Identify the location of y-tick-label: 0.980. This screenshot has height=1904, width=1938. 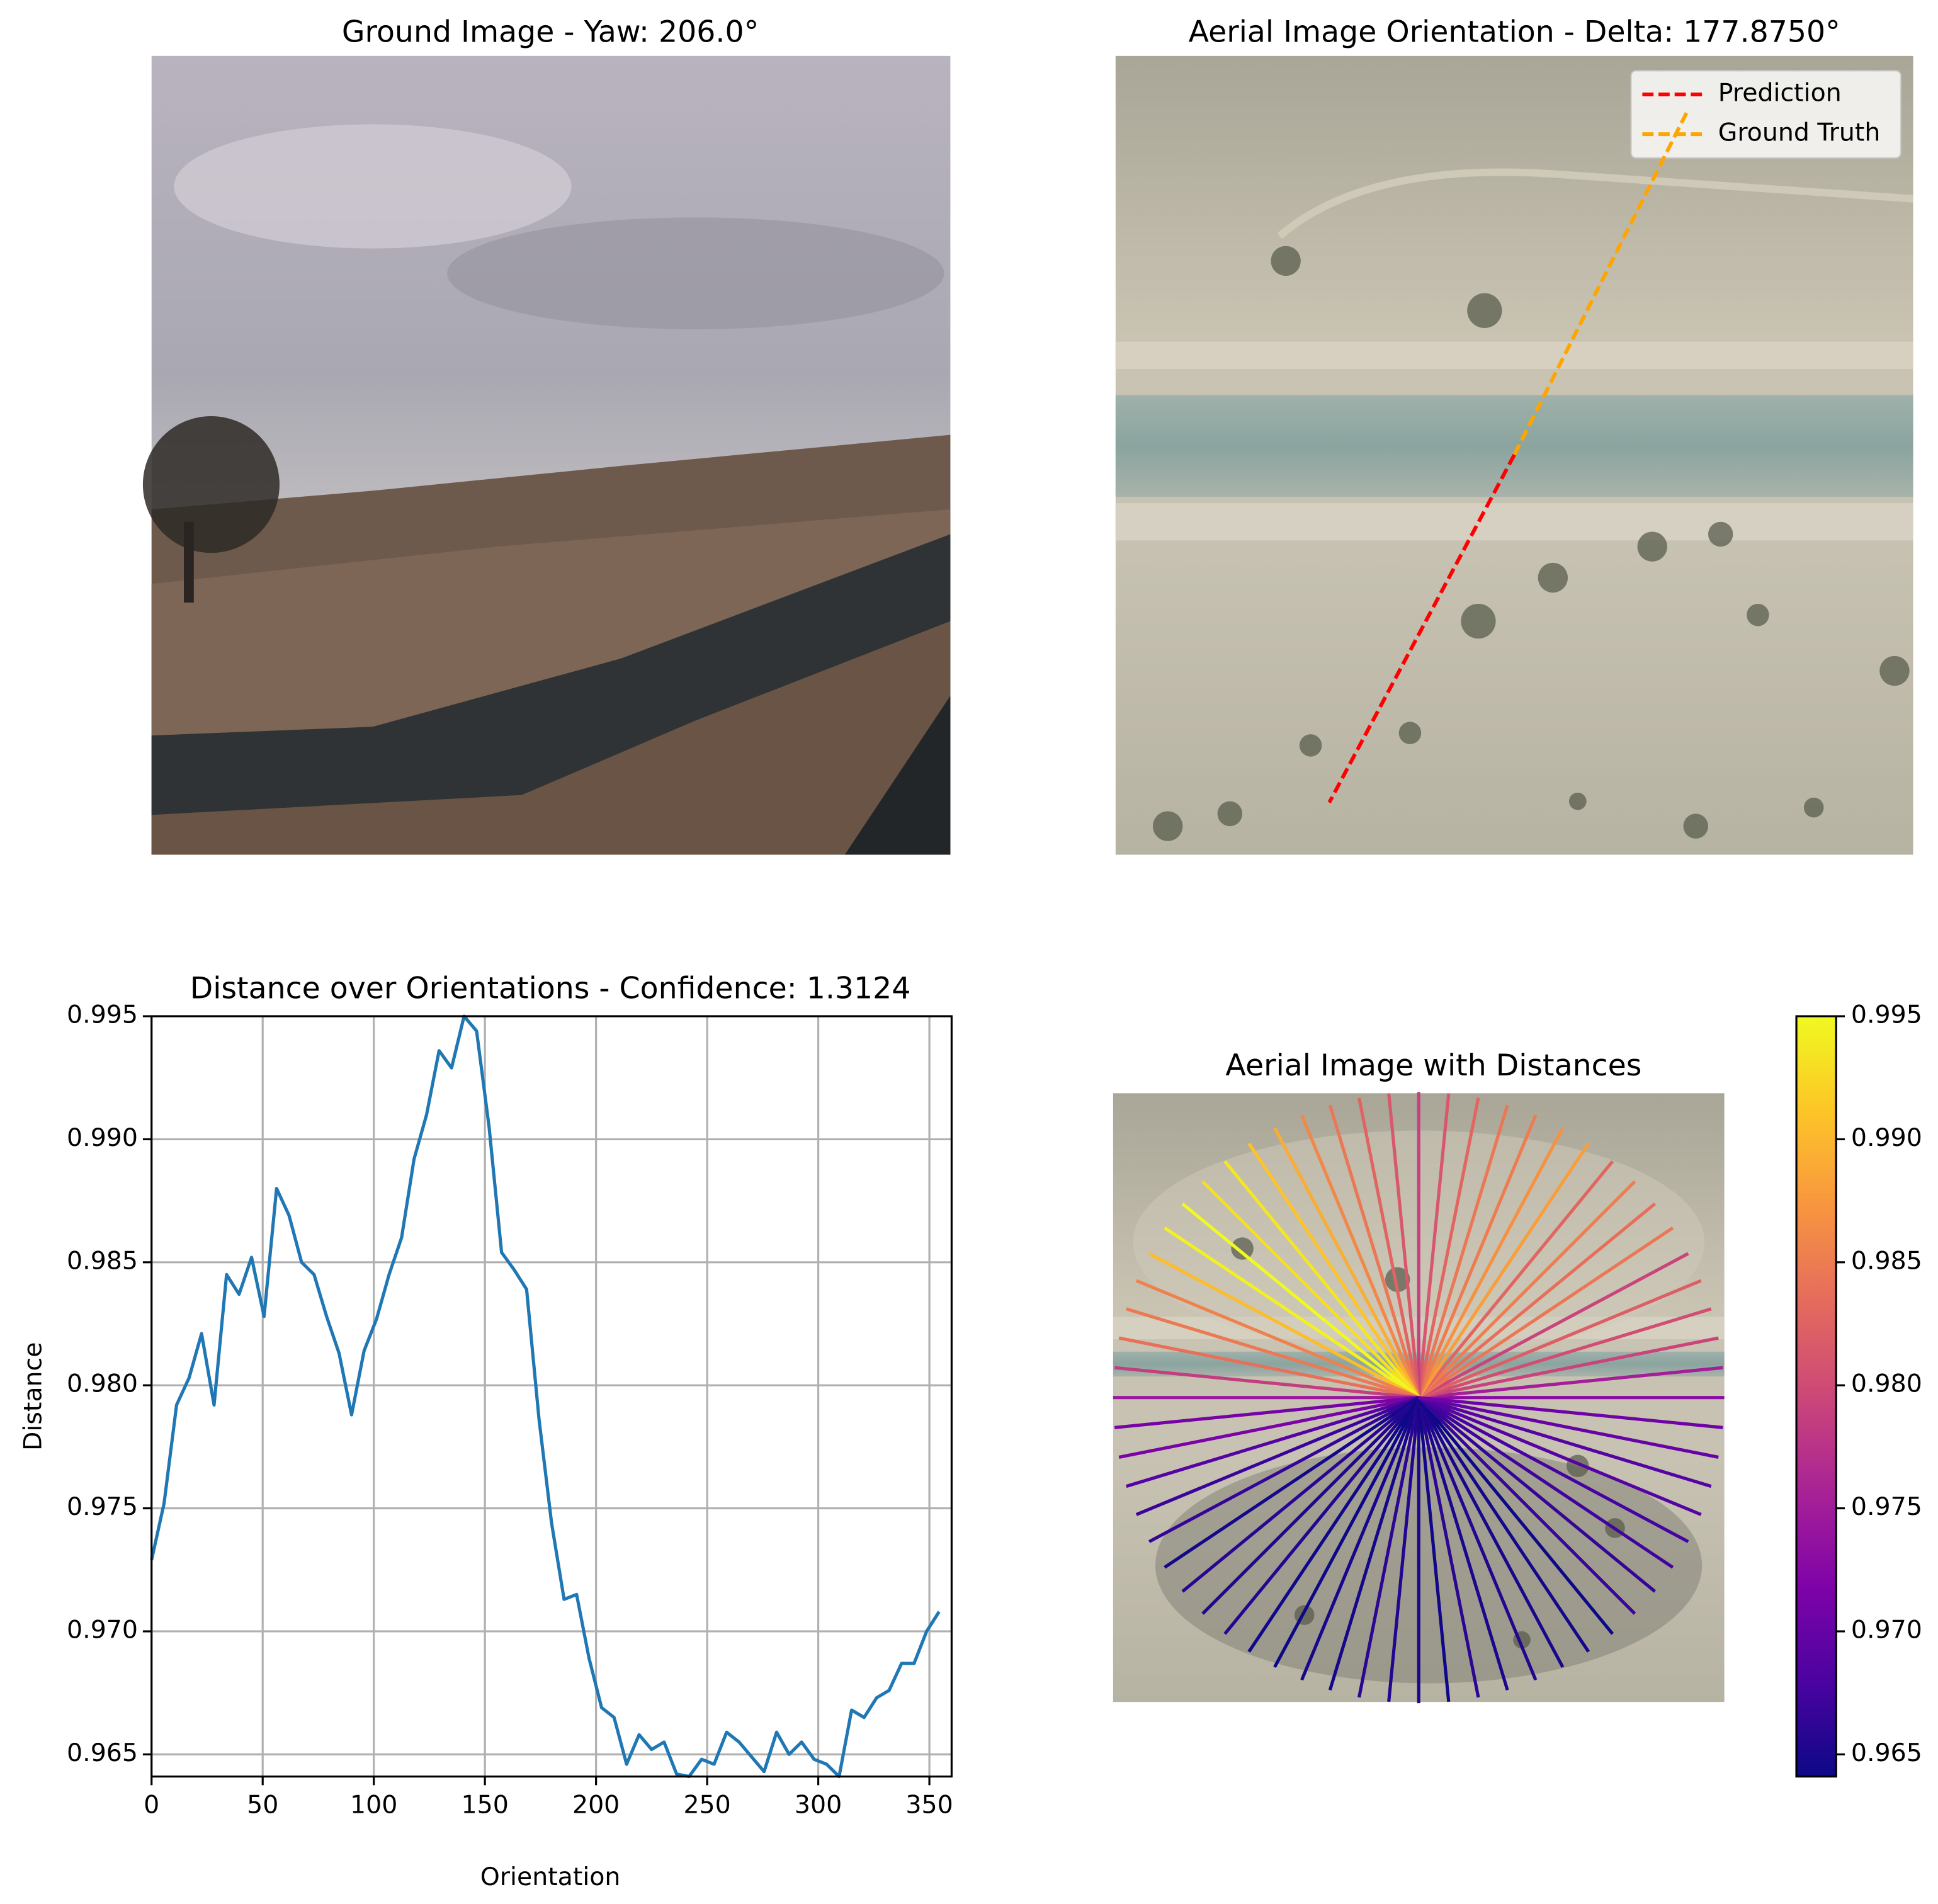
(102, 1383).